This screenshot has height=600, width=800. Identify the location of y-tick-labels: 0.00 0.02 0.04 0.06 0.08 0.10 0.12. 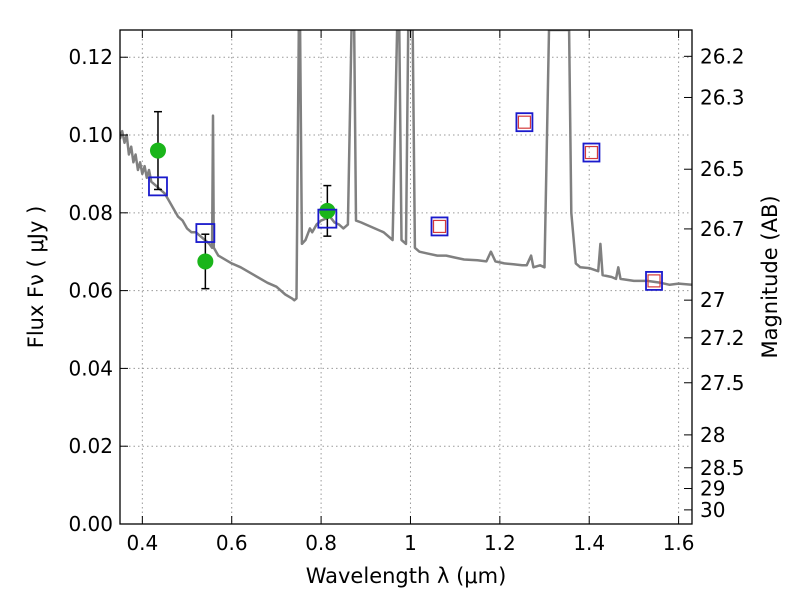
(90, 290).